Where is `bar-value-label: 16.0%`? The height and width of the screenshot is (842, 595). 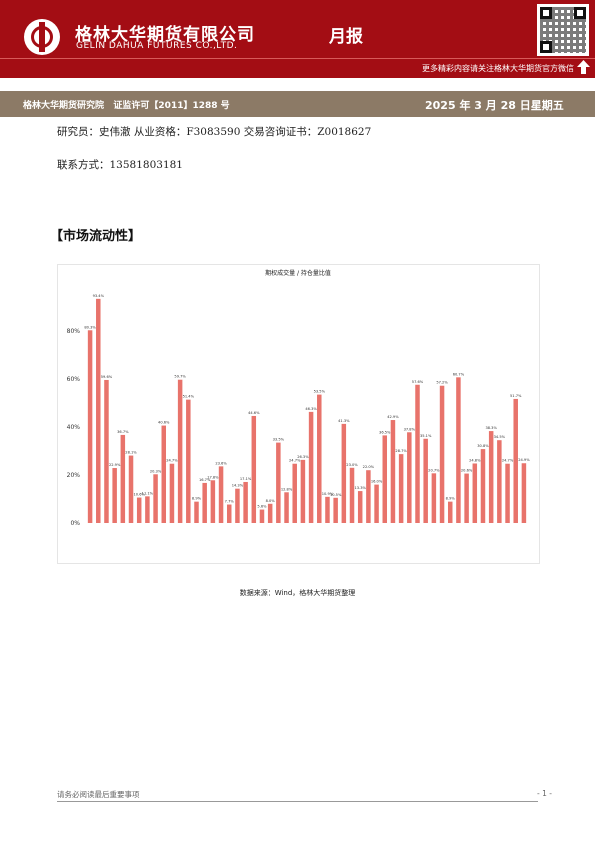 bar-value-label: 16.0% is located at coordinates (377, 482).